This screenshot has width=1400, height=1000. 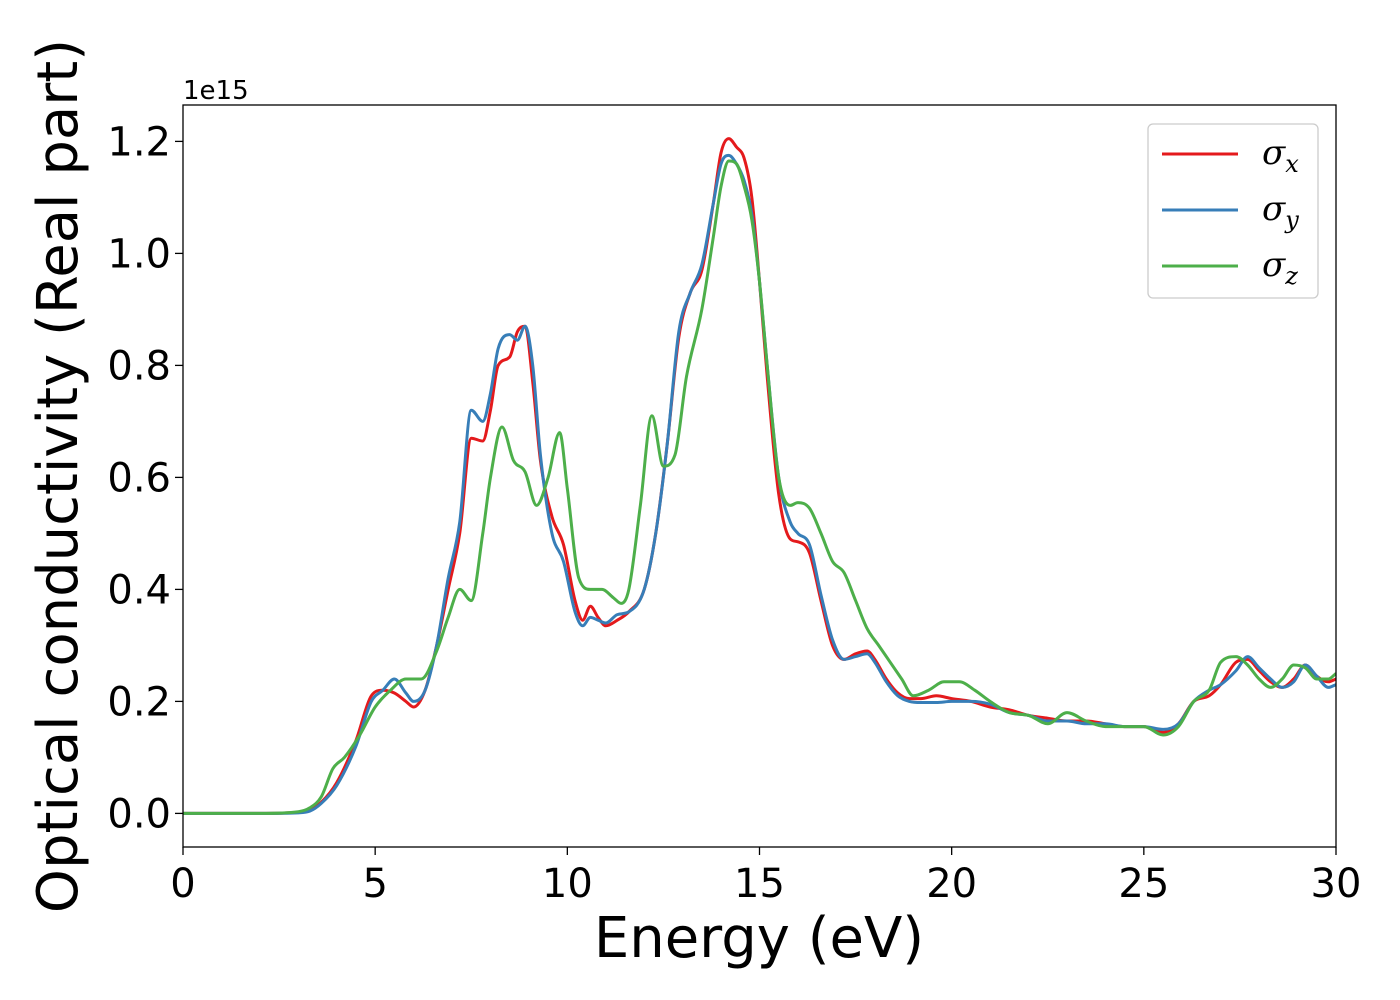 I want to click on y-axis-title: Optical conductivity (Real part), so click(x=58, y=476).